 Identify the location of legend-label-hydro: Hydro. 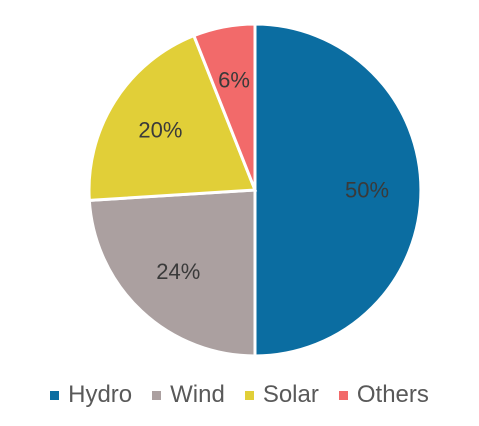
(100, 394).